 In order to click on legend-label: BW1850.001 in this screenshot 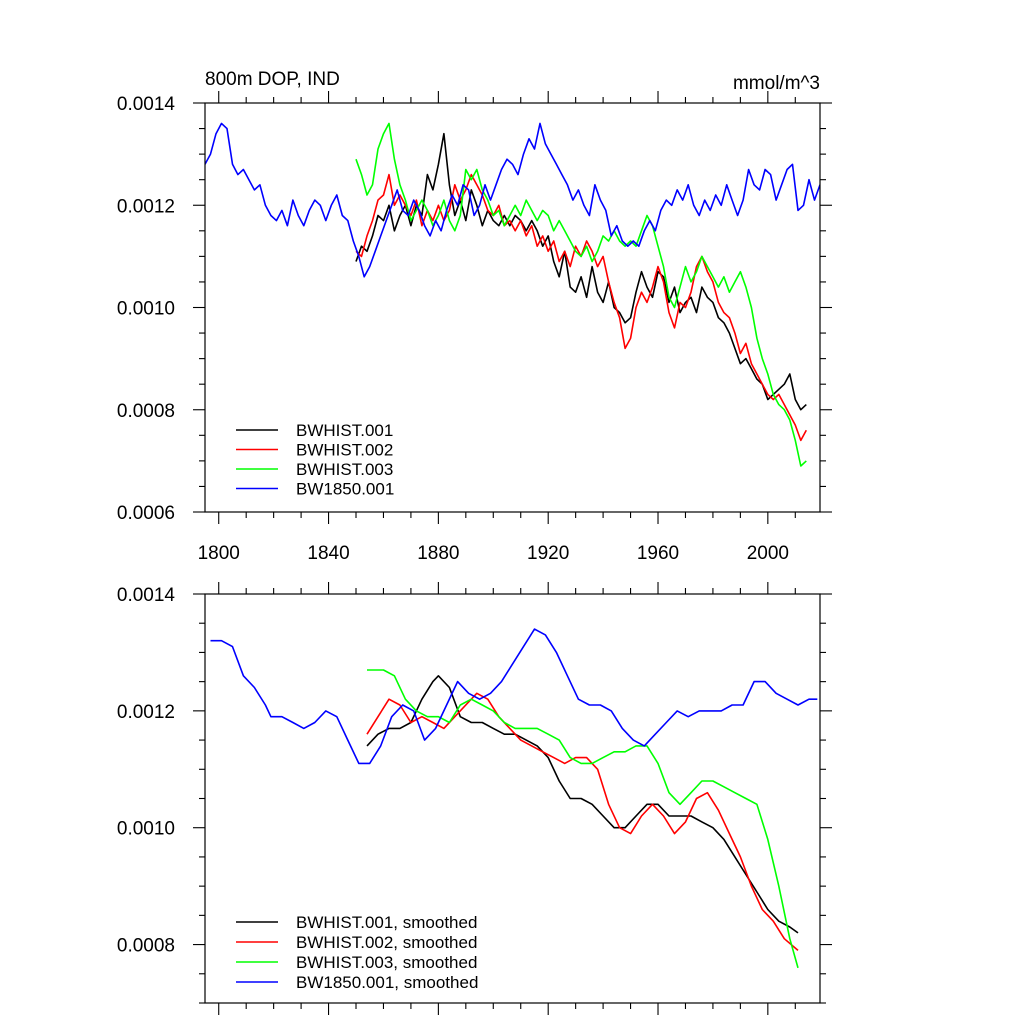, I will do `click(345, 489)`.